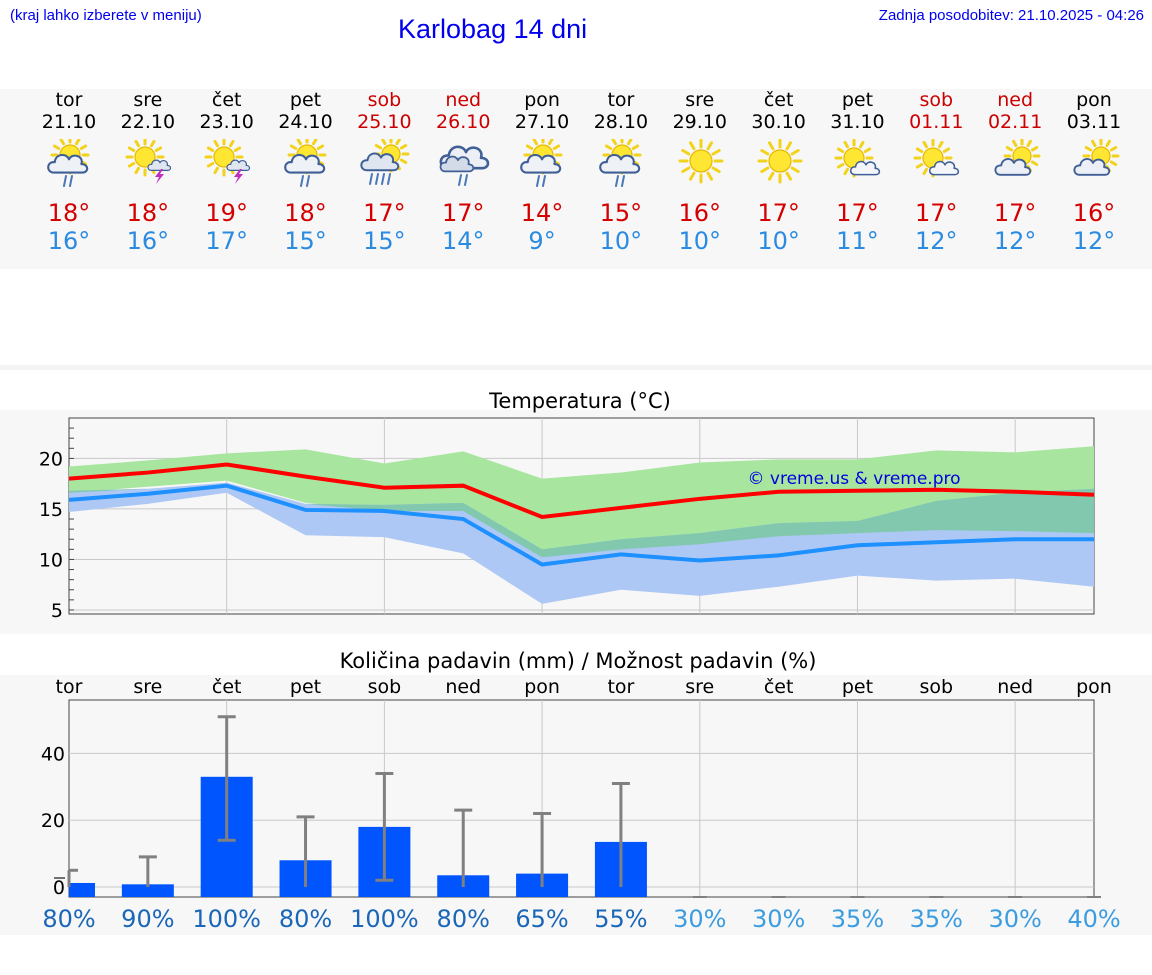 The image size is (1152, 975). Describe the element at coordinates (541, 919) in the screenshot. I see `precip-probability: 65%` at that location.